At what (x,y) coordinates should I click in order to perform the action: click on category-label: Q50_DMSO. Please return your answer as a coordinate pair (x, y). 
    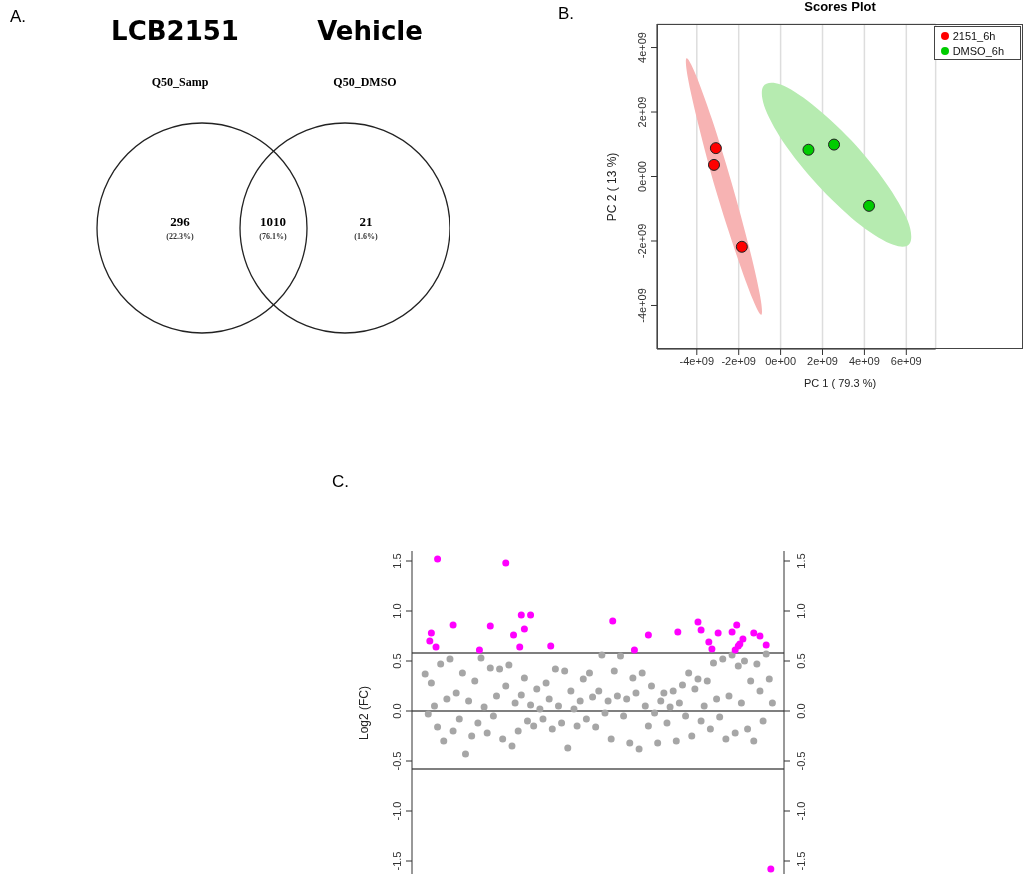
    Looking at the image, I should click on (365, 82).